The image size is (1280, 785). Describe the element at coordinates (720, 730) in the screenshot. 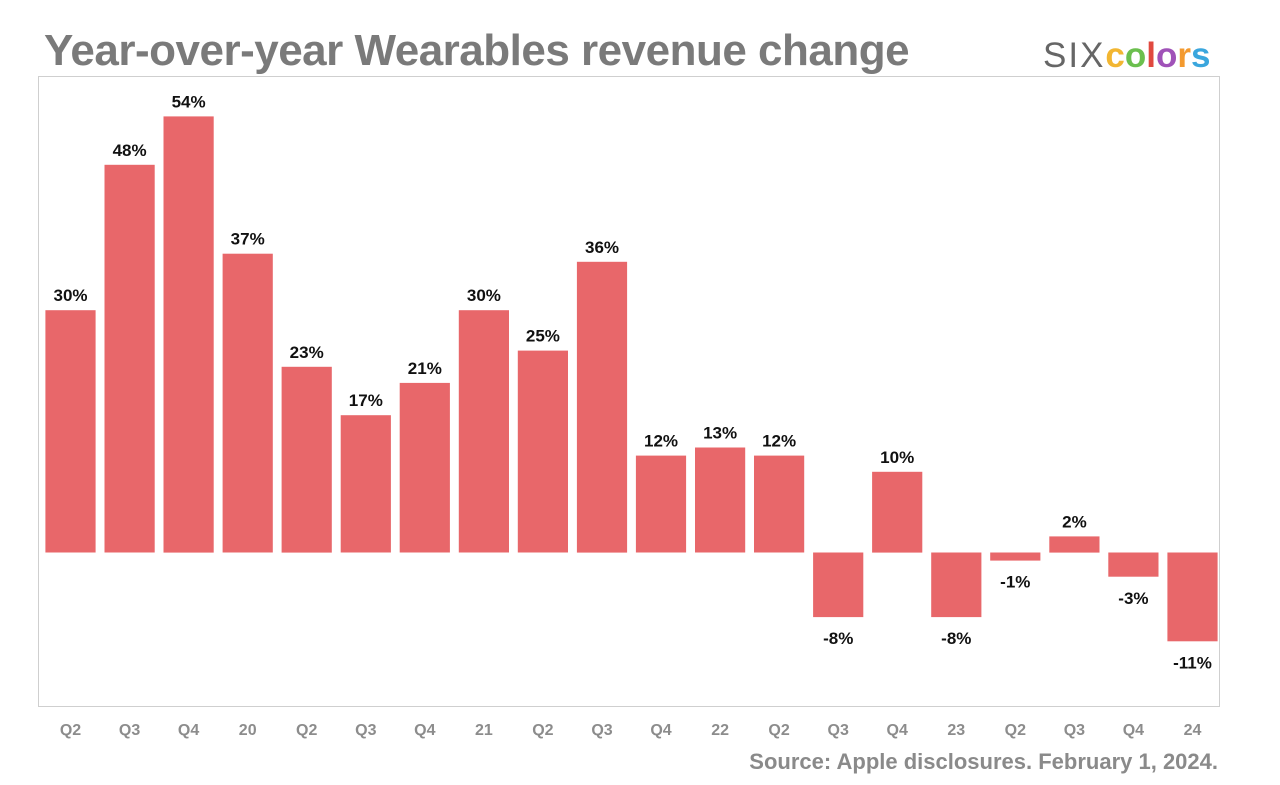

I see `x-tick-label: 22` at that location.